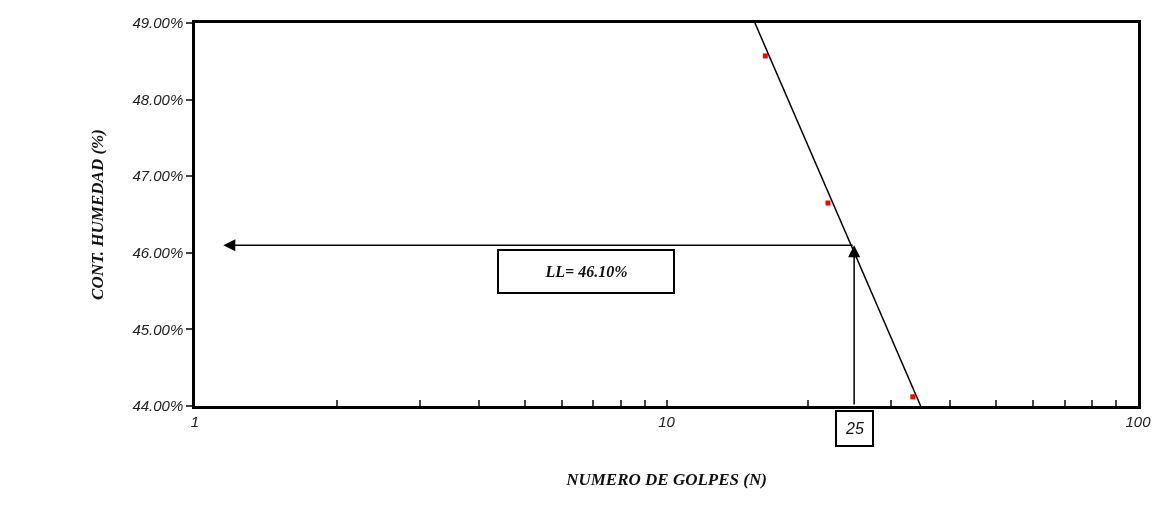  What do you see at coordinates (586, 271) in the screenshot?
I see `annotation: LL= 46.10%` at bounding box center [586, 271].